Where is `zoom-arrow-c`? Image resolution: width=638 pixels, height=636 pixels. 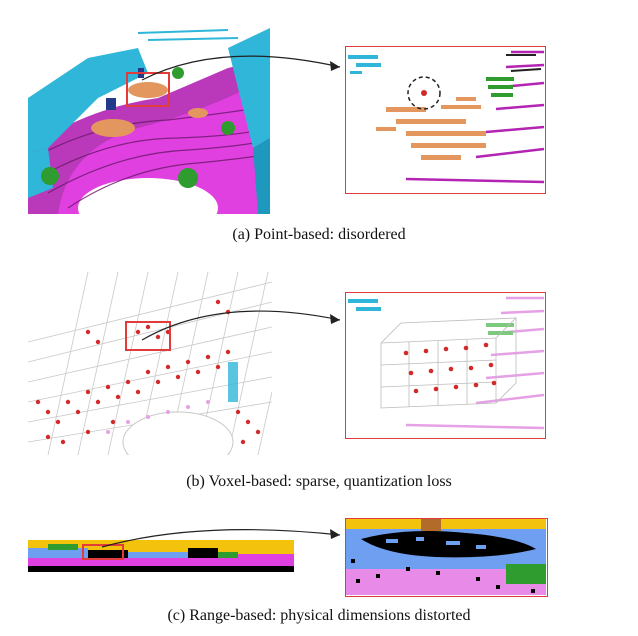 zoom-arrow-c is located at coordinates (221, 538).